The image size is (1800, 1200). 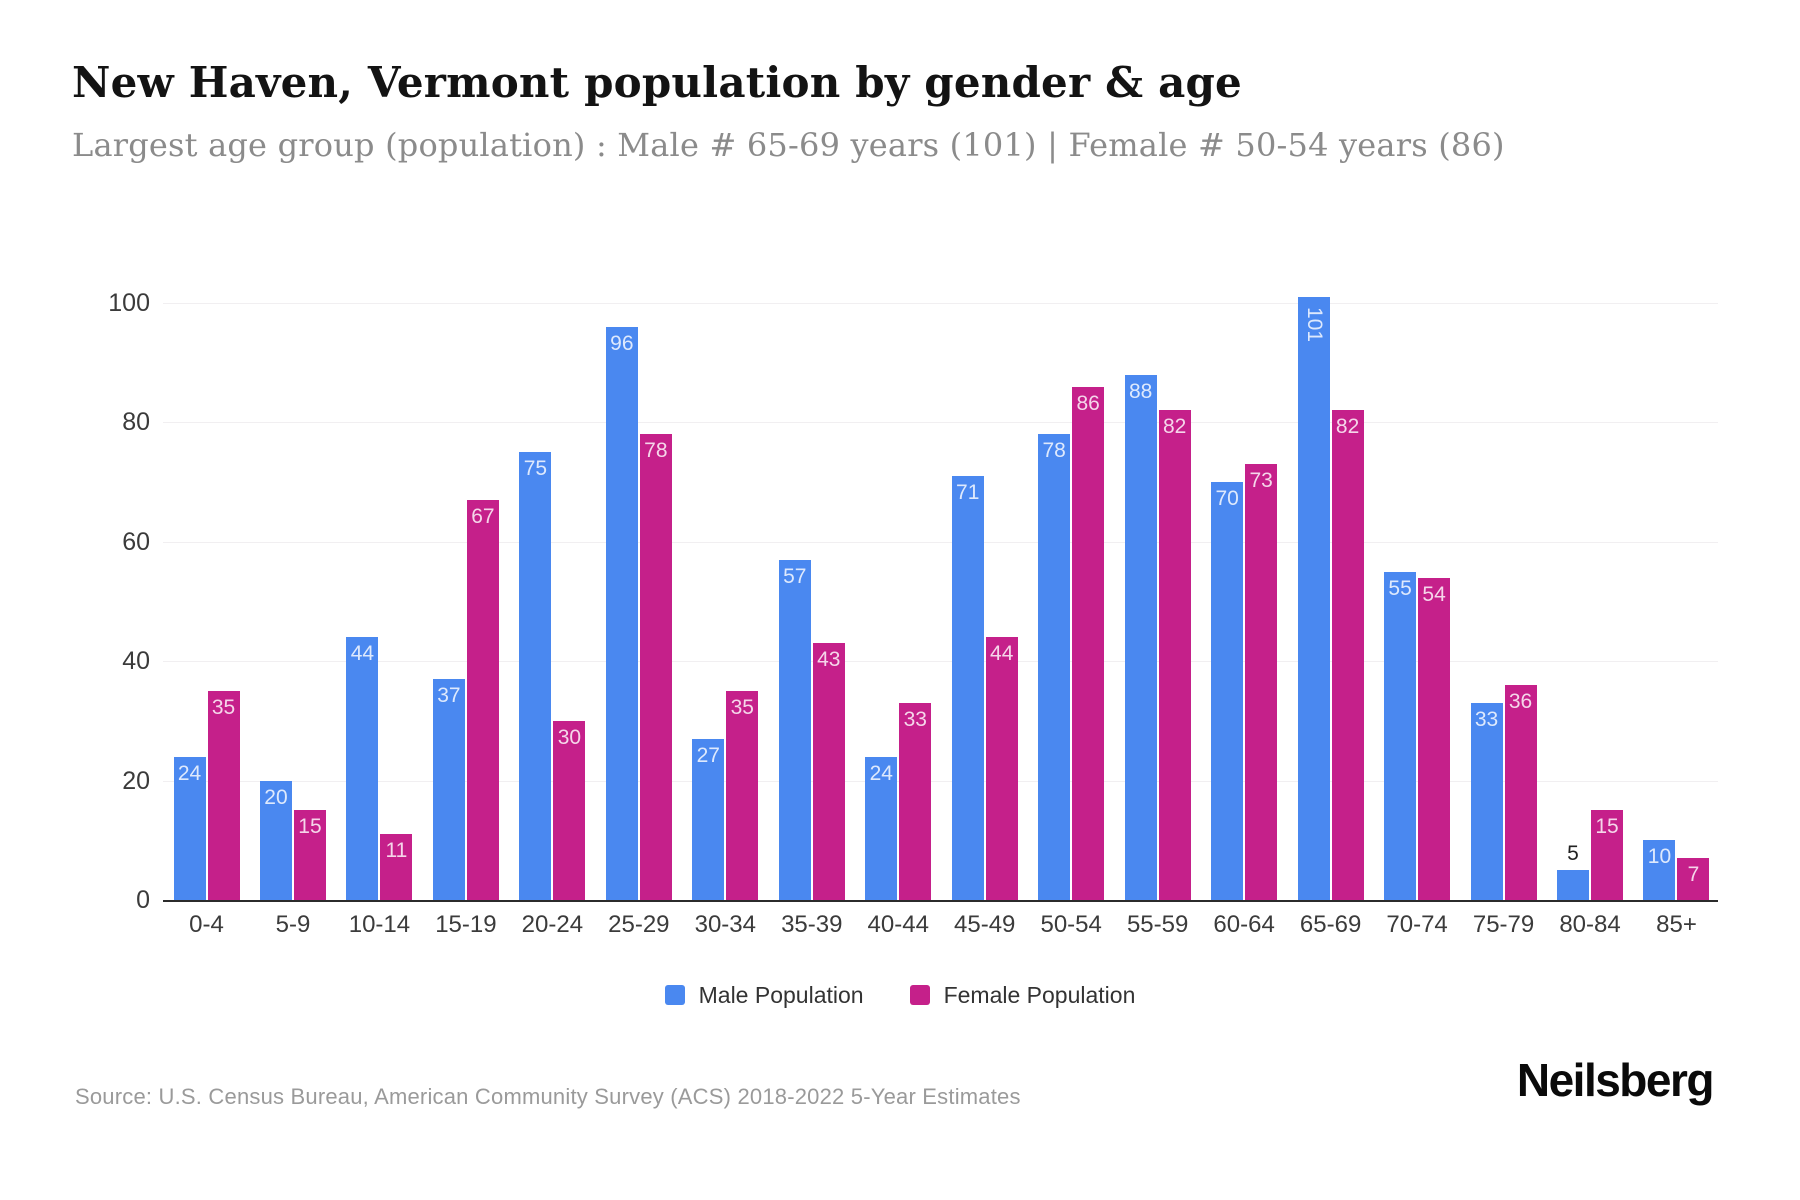 I want to click on bar-value-label: 27, so click(x=708, y=755).